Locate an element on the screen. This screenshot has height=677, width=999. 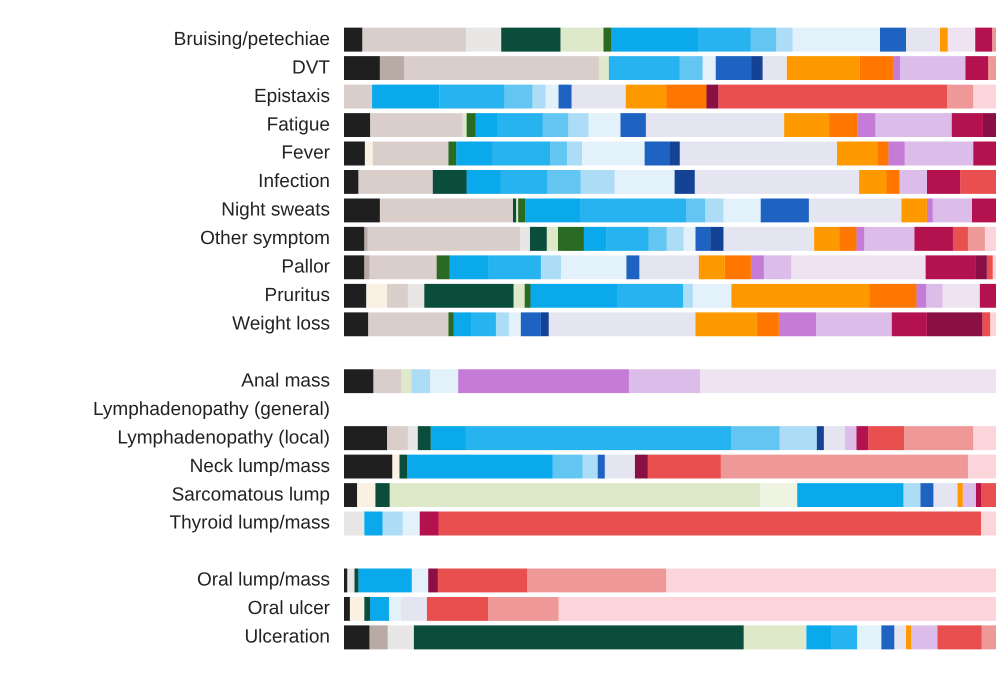
y-tick-label: Infection is located at coordinates (294, 181).